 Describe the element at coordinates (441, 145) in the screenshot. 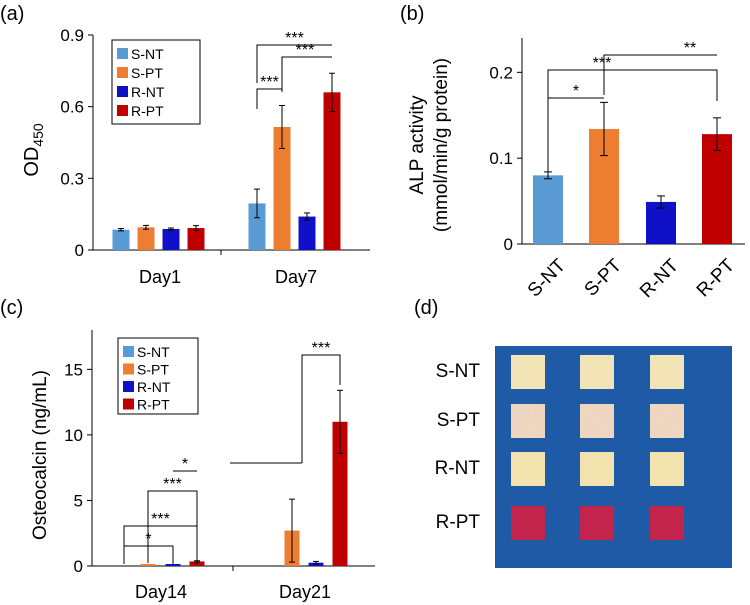

I see `y-axis-label-units: (mmol/min/g protein)` at that location.